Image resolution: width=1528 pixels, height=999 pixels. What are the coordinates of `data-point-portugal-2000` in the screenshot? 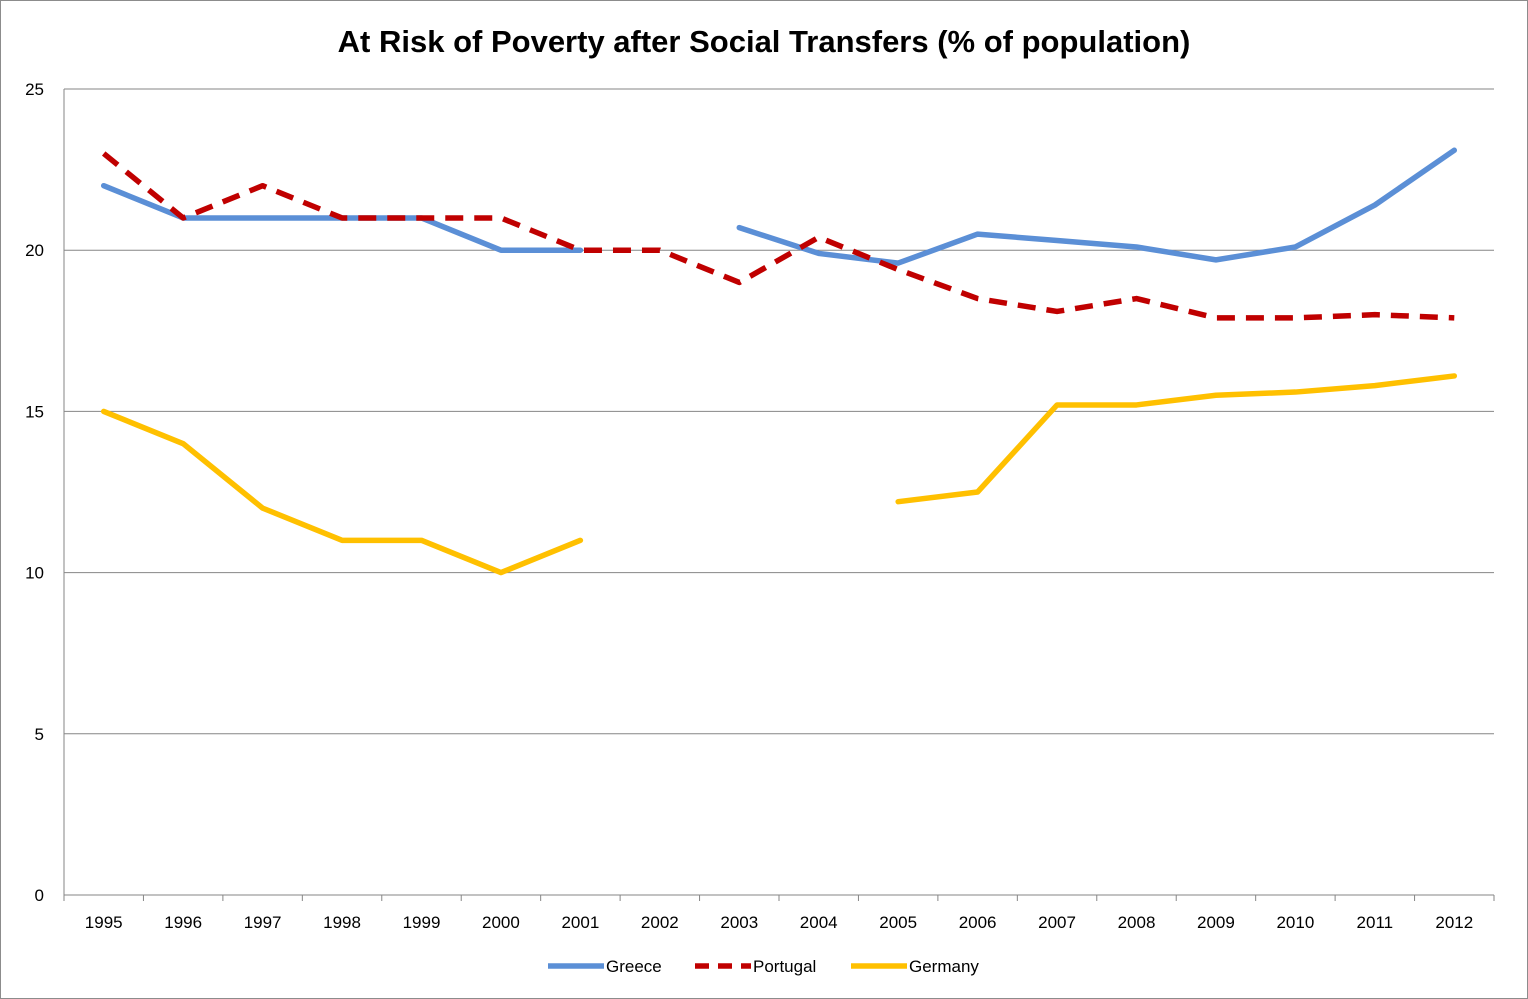 It's located at (501, 218).